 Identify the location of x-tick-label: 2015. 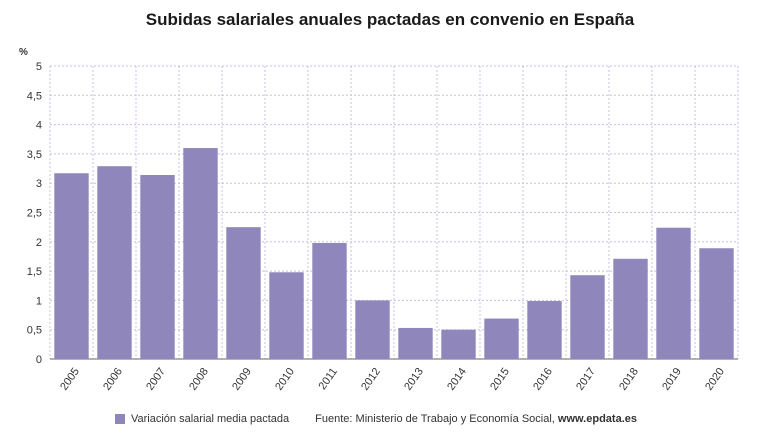
(500, 379).